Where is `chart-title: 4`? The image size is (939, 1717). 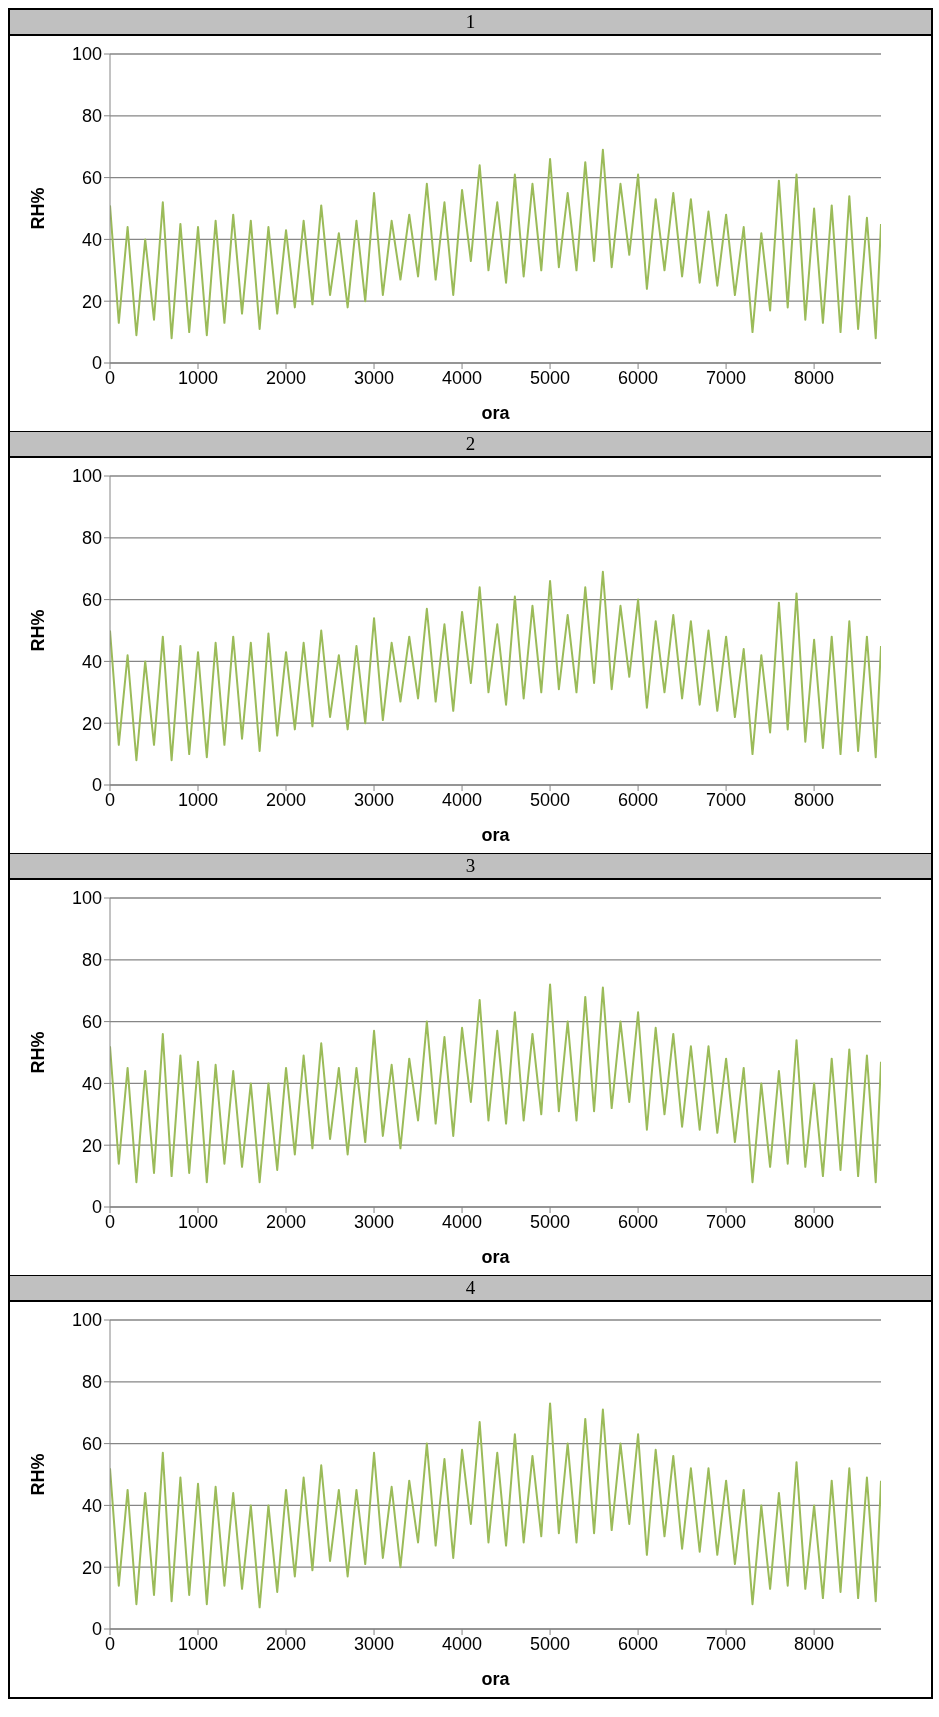 chart-title: 4 is located at coordinates (470, 1289).